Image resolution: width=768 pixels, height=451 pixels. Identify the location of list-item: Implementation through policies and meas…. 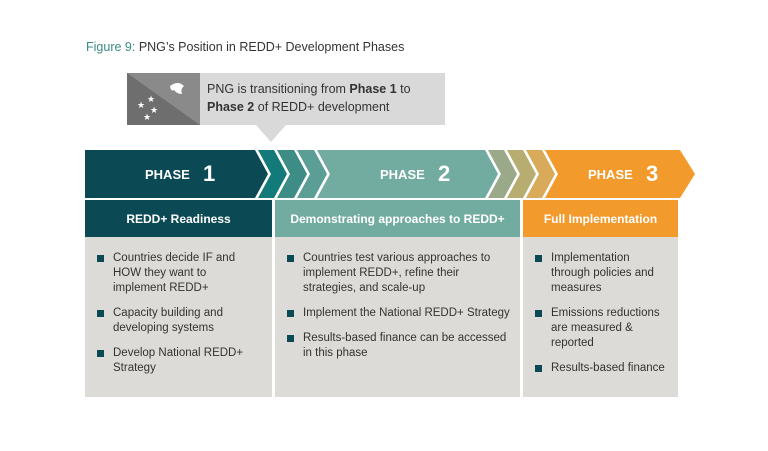
(601, 273).